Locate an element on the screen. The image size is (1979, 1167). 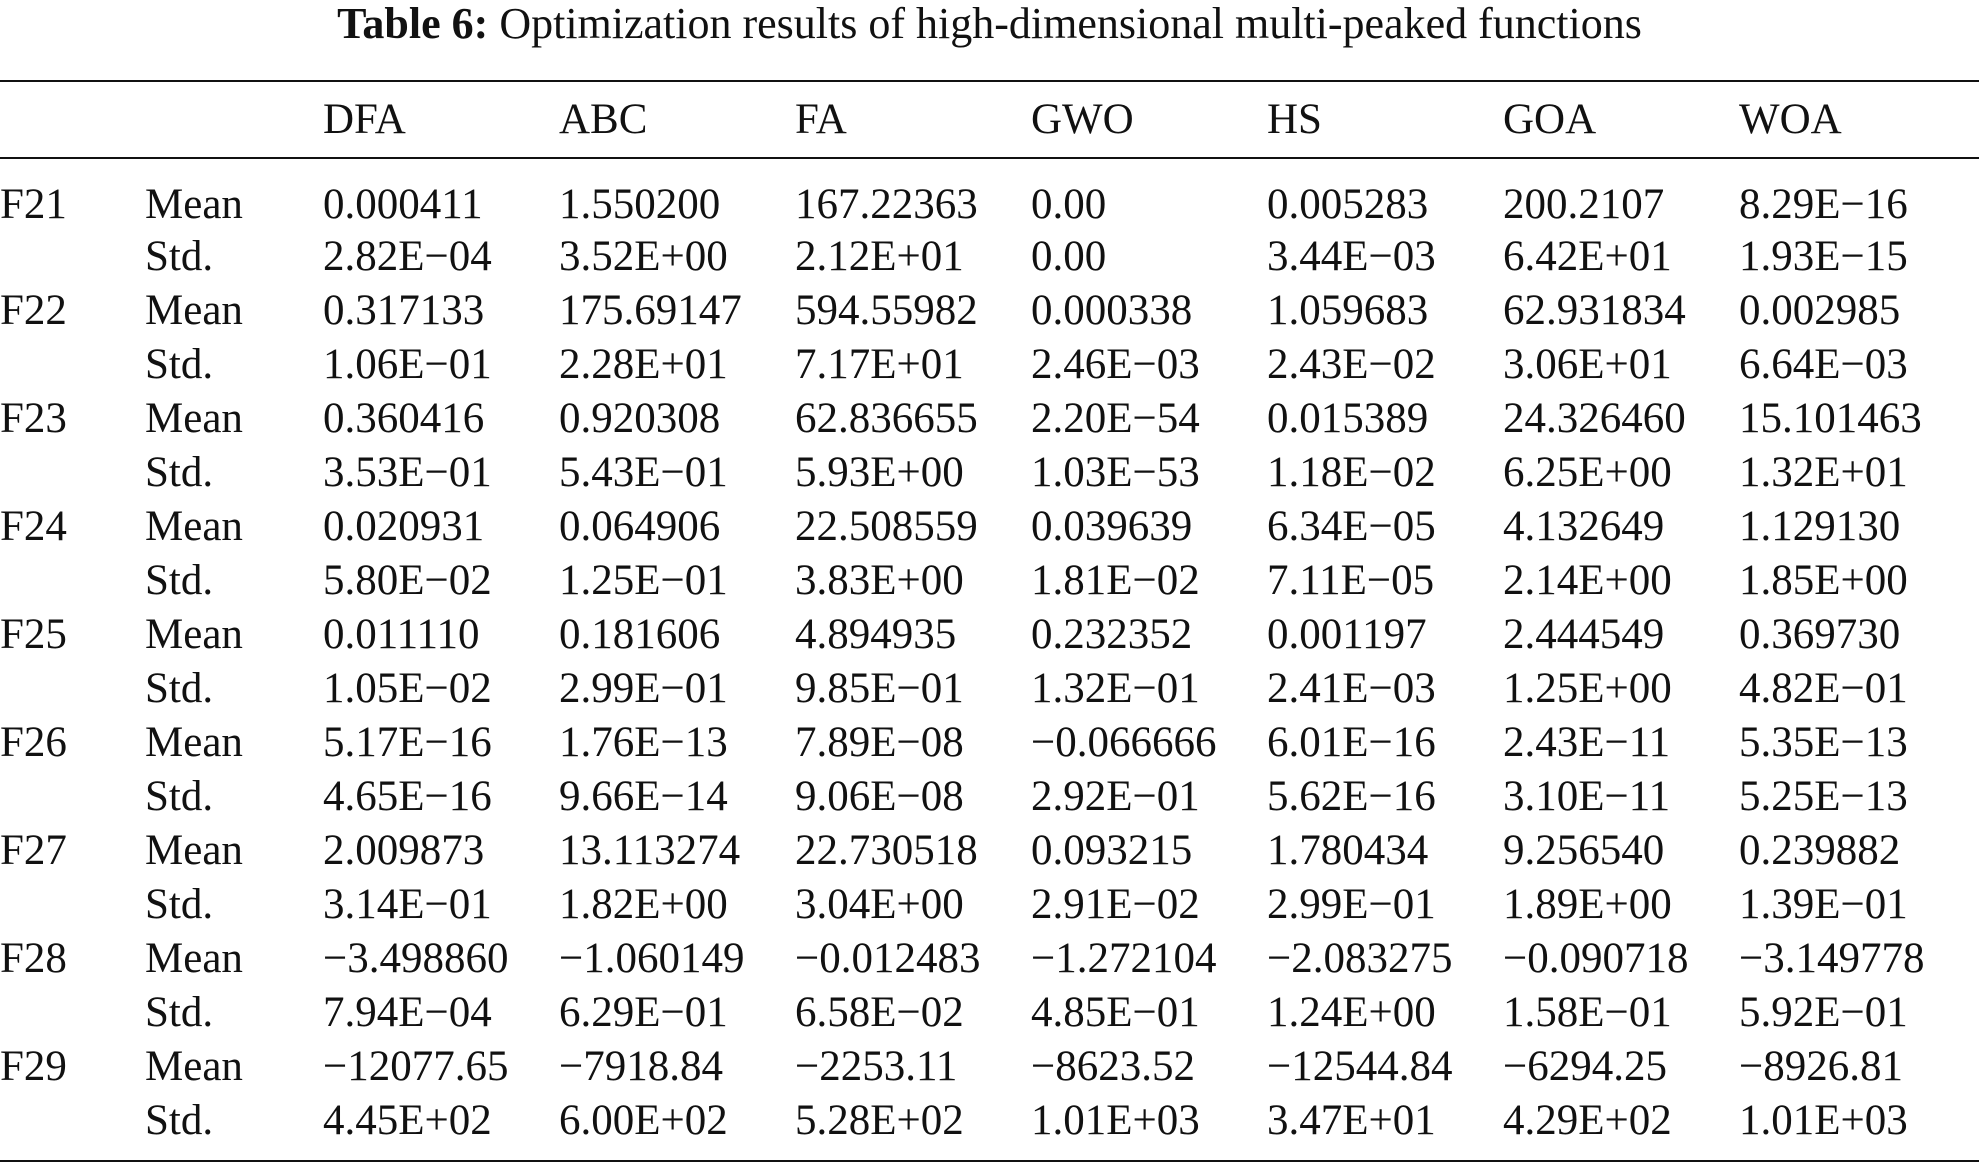
header-func-blank is located at coordinates (72, 119).